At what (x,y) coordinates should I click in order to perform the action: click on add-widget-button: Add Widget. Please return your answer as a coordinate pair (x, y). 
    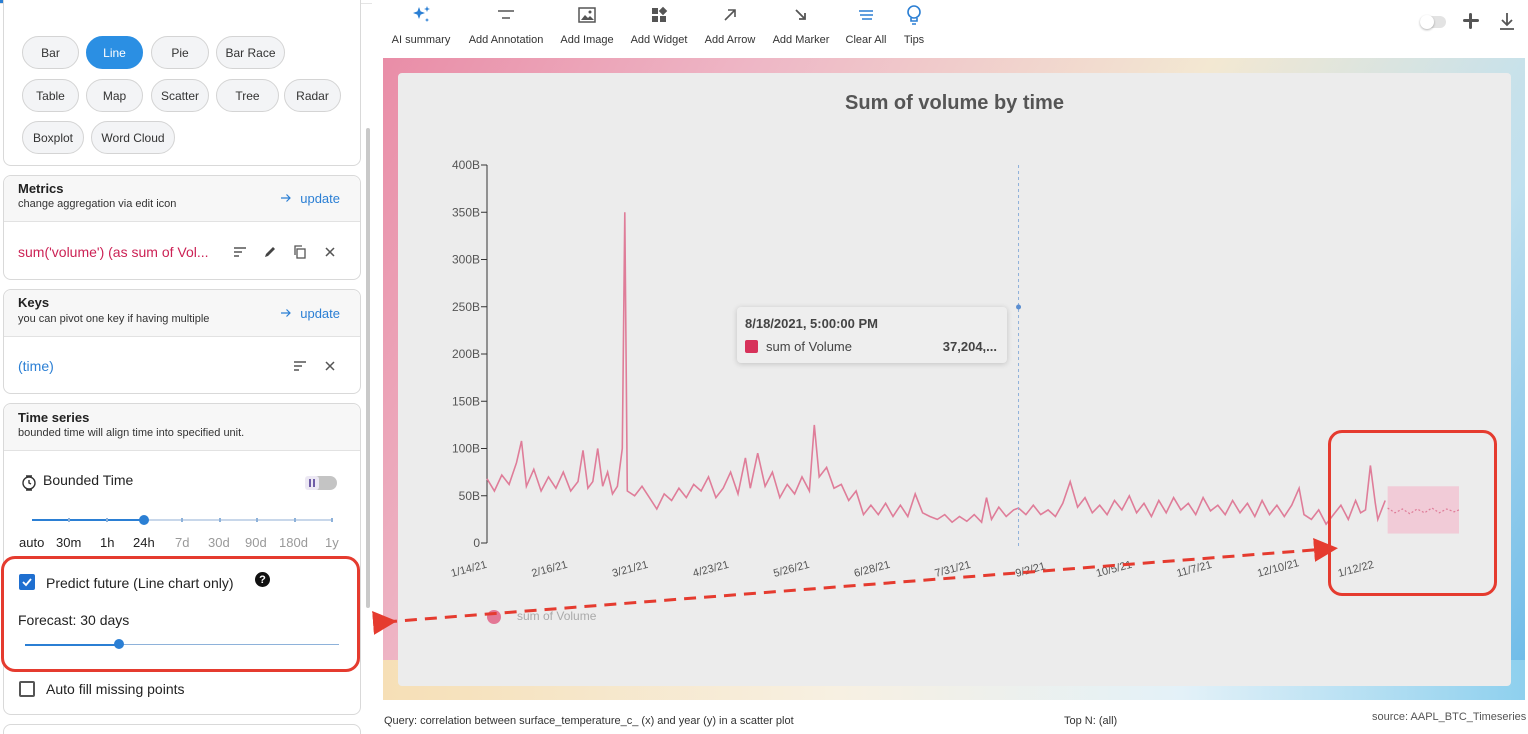
    Looking at the image, I should click on (659, 25).